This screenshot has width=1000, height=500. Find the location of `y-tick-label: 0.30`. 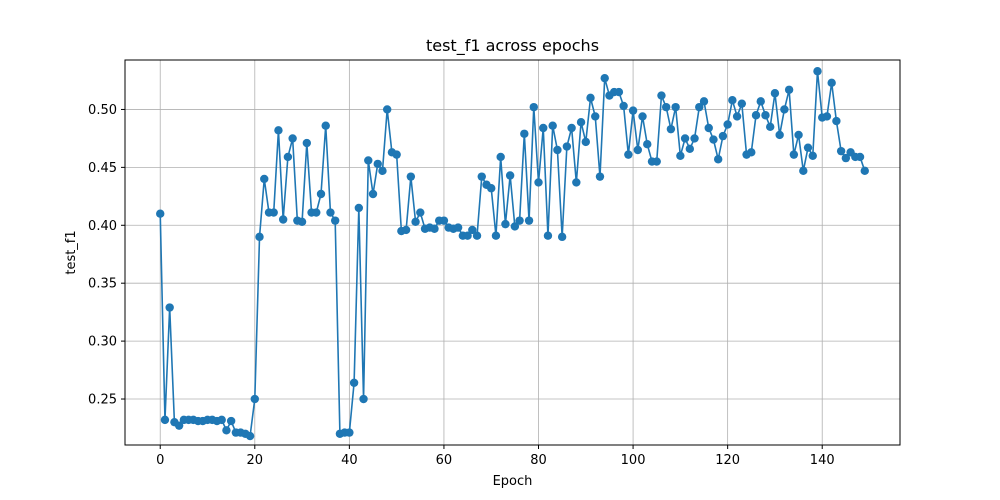

y-tick-label: 0.30 is located at coordinates (102, 342).